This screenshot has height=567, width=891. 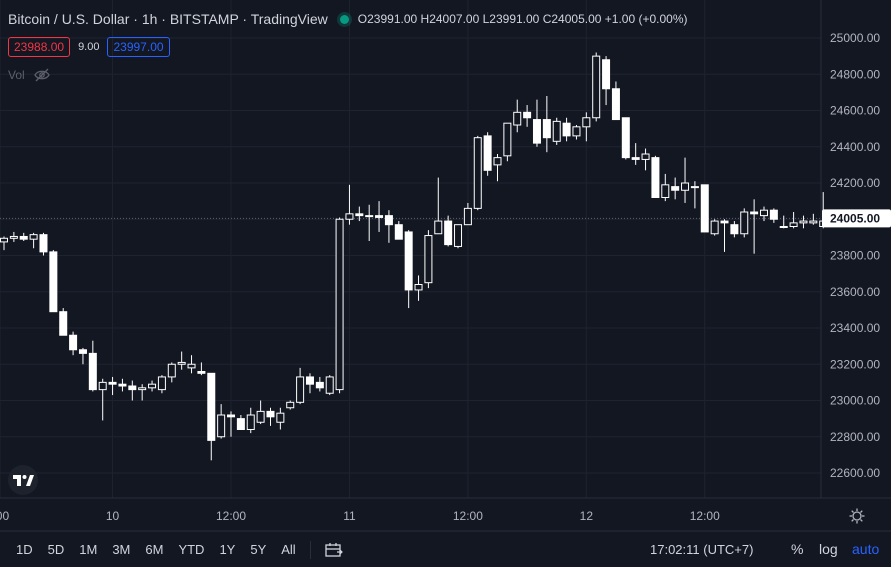 What do you see at coordinates (191, 549) in the screenshot?
I see `range-ytd-button: YTD` at bounding box center [191, 549].